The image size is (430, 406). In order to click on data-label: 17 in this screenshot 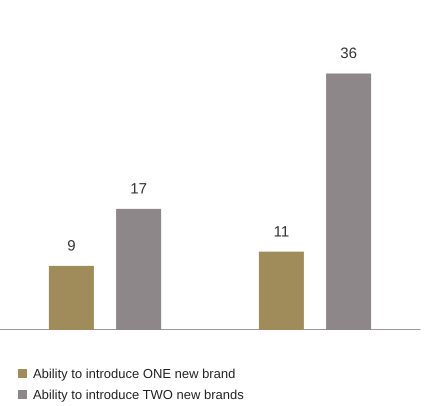, I will do `click(138, 189)`.